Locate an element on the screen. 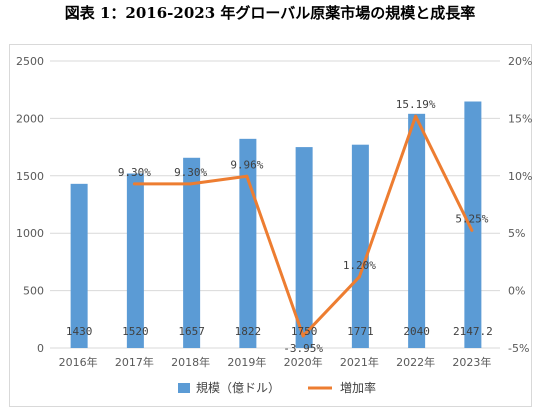 The width and height of the screenshot is (540, 413). y-left-tick-label: 500 is located at coordinates (33, 291).